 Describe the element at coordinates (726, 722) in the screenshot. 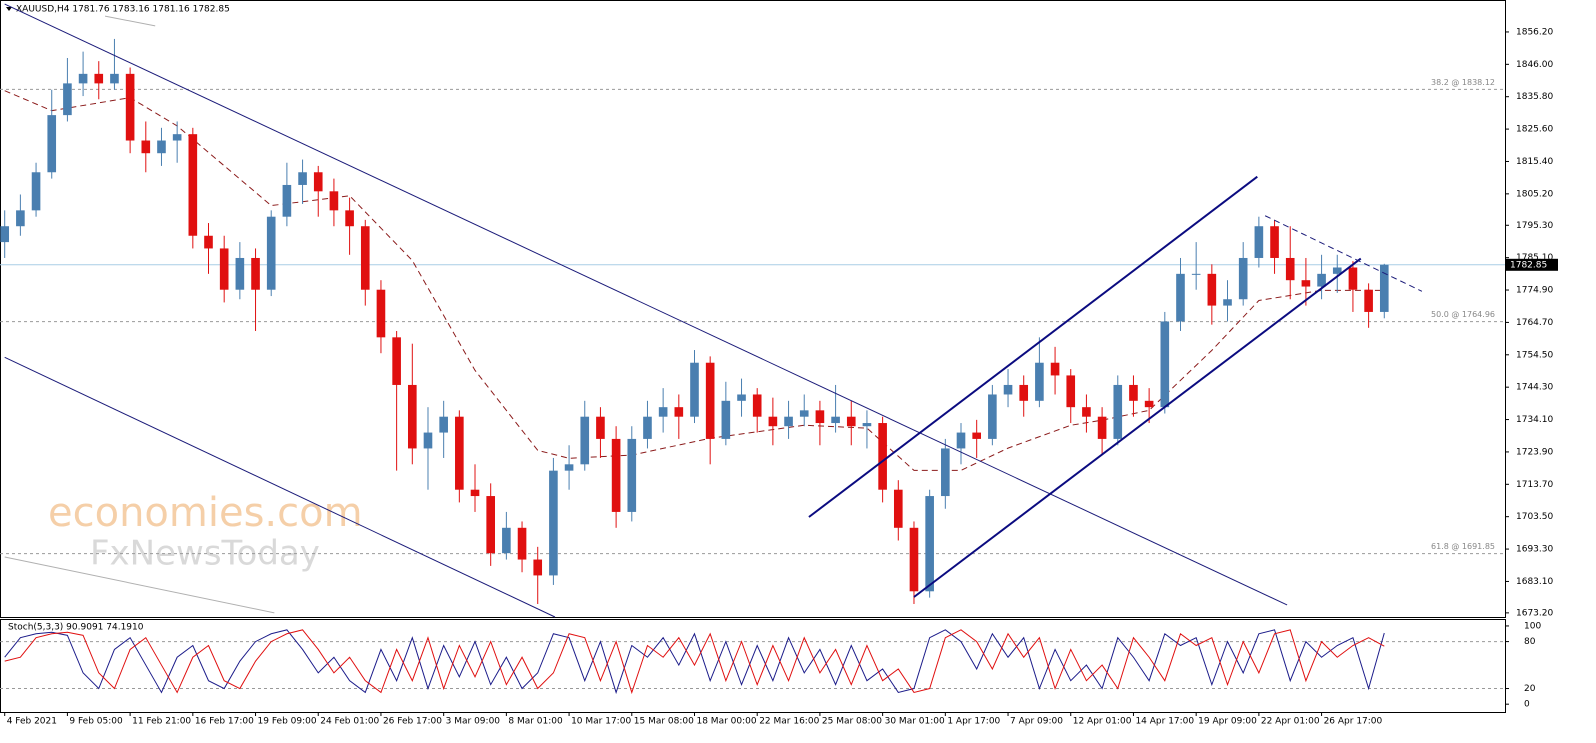

I see `x-tick-label: 18 Mar 00:00` at that location.